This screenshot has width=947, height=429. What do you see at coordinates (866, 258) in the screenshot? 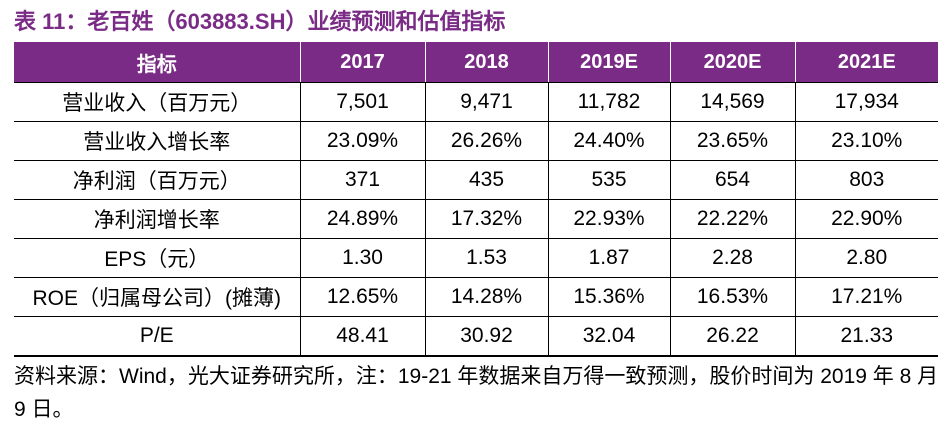
I see `table-cell: 2.80` at bounding box center [866, 258].